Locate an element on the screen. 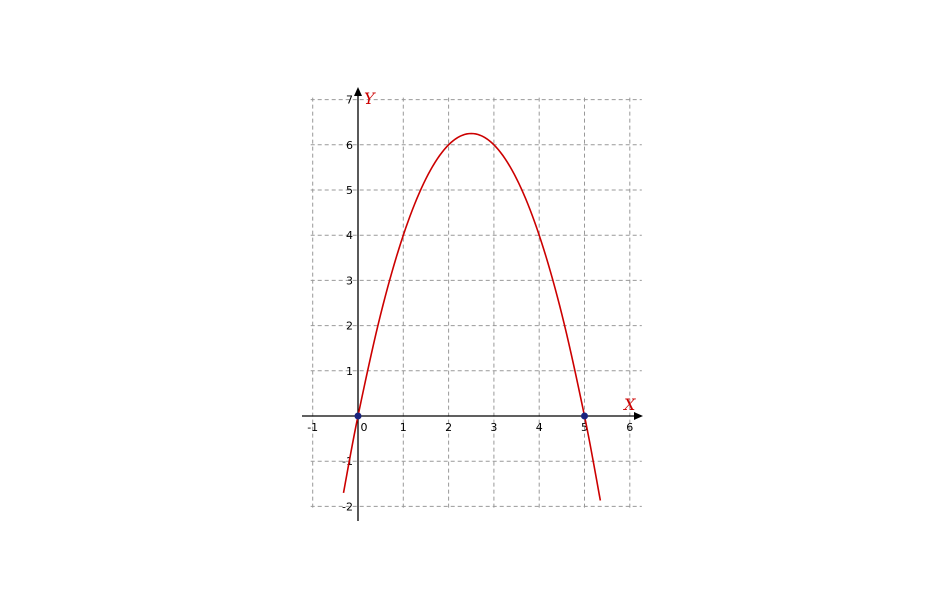 The height and width of the screenshot is (608, 950). x-axis-label: X is located at coordinates (629, 404).